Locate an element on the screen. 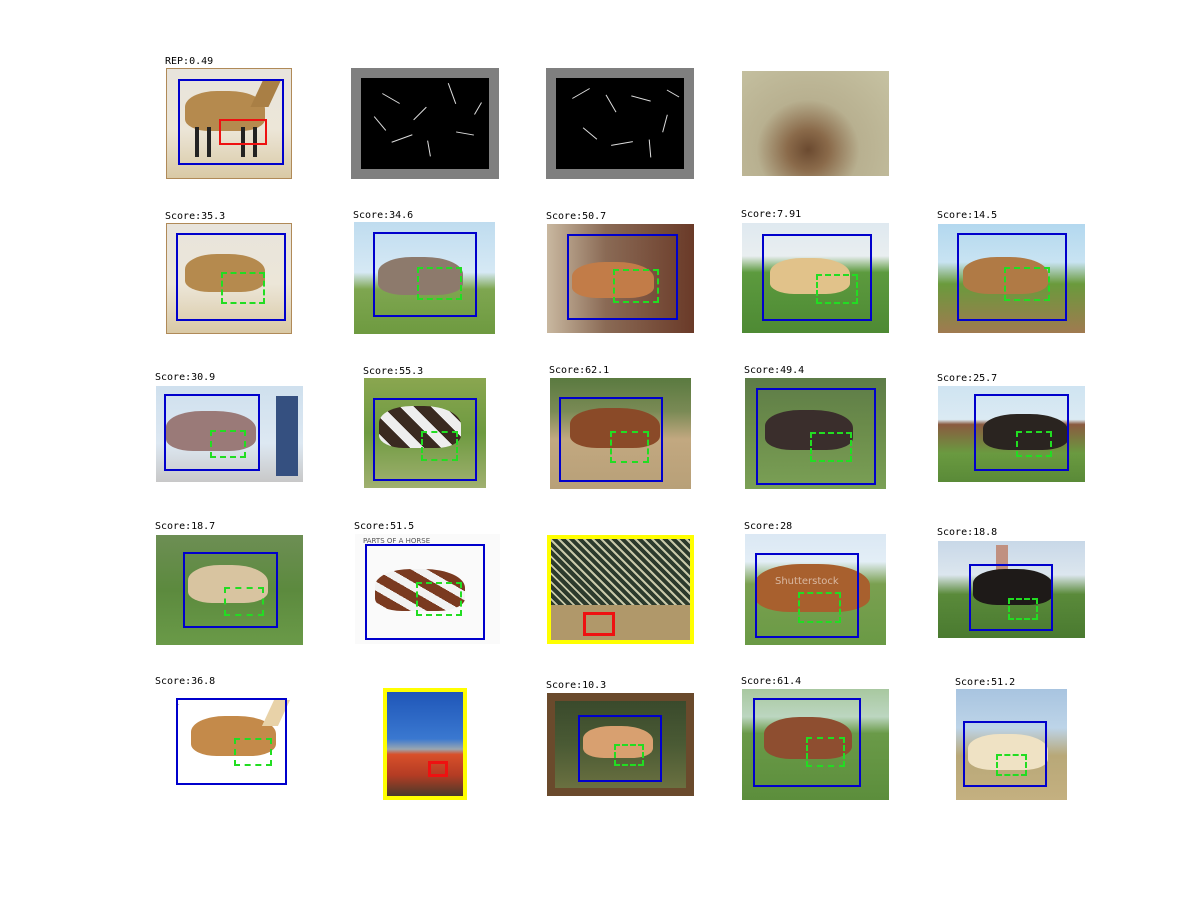 Image resolution: width=1200 pixels, height=900 pixels. score-label: Score:50.7 is located at coordinates (576, 216).